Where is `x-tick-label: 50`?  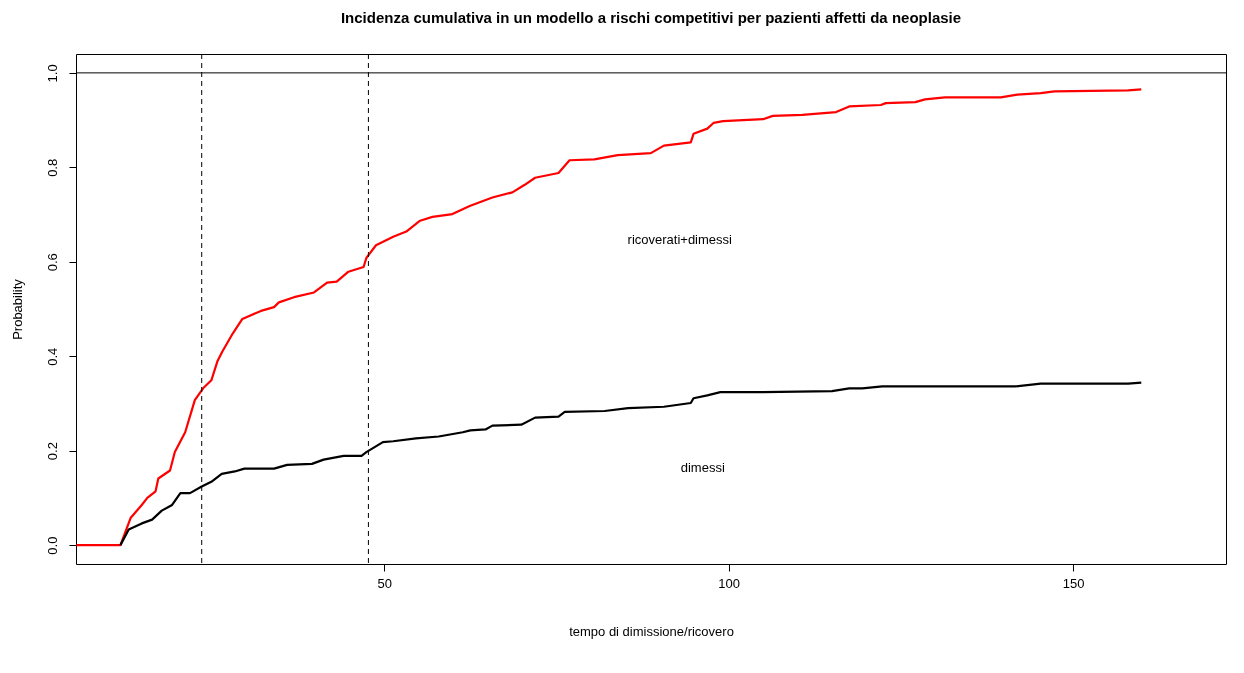 x-tick-label: 50 is located at coordinates (384, 583).